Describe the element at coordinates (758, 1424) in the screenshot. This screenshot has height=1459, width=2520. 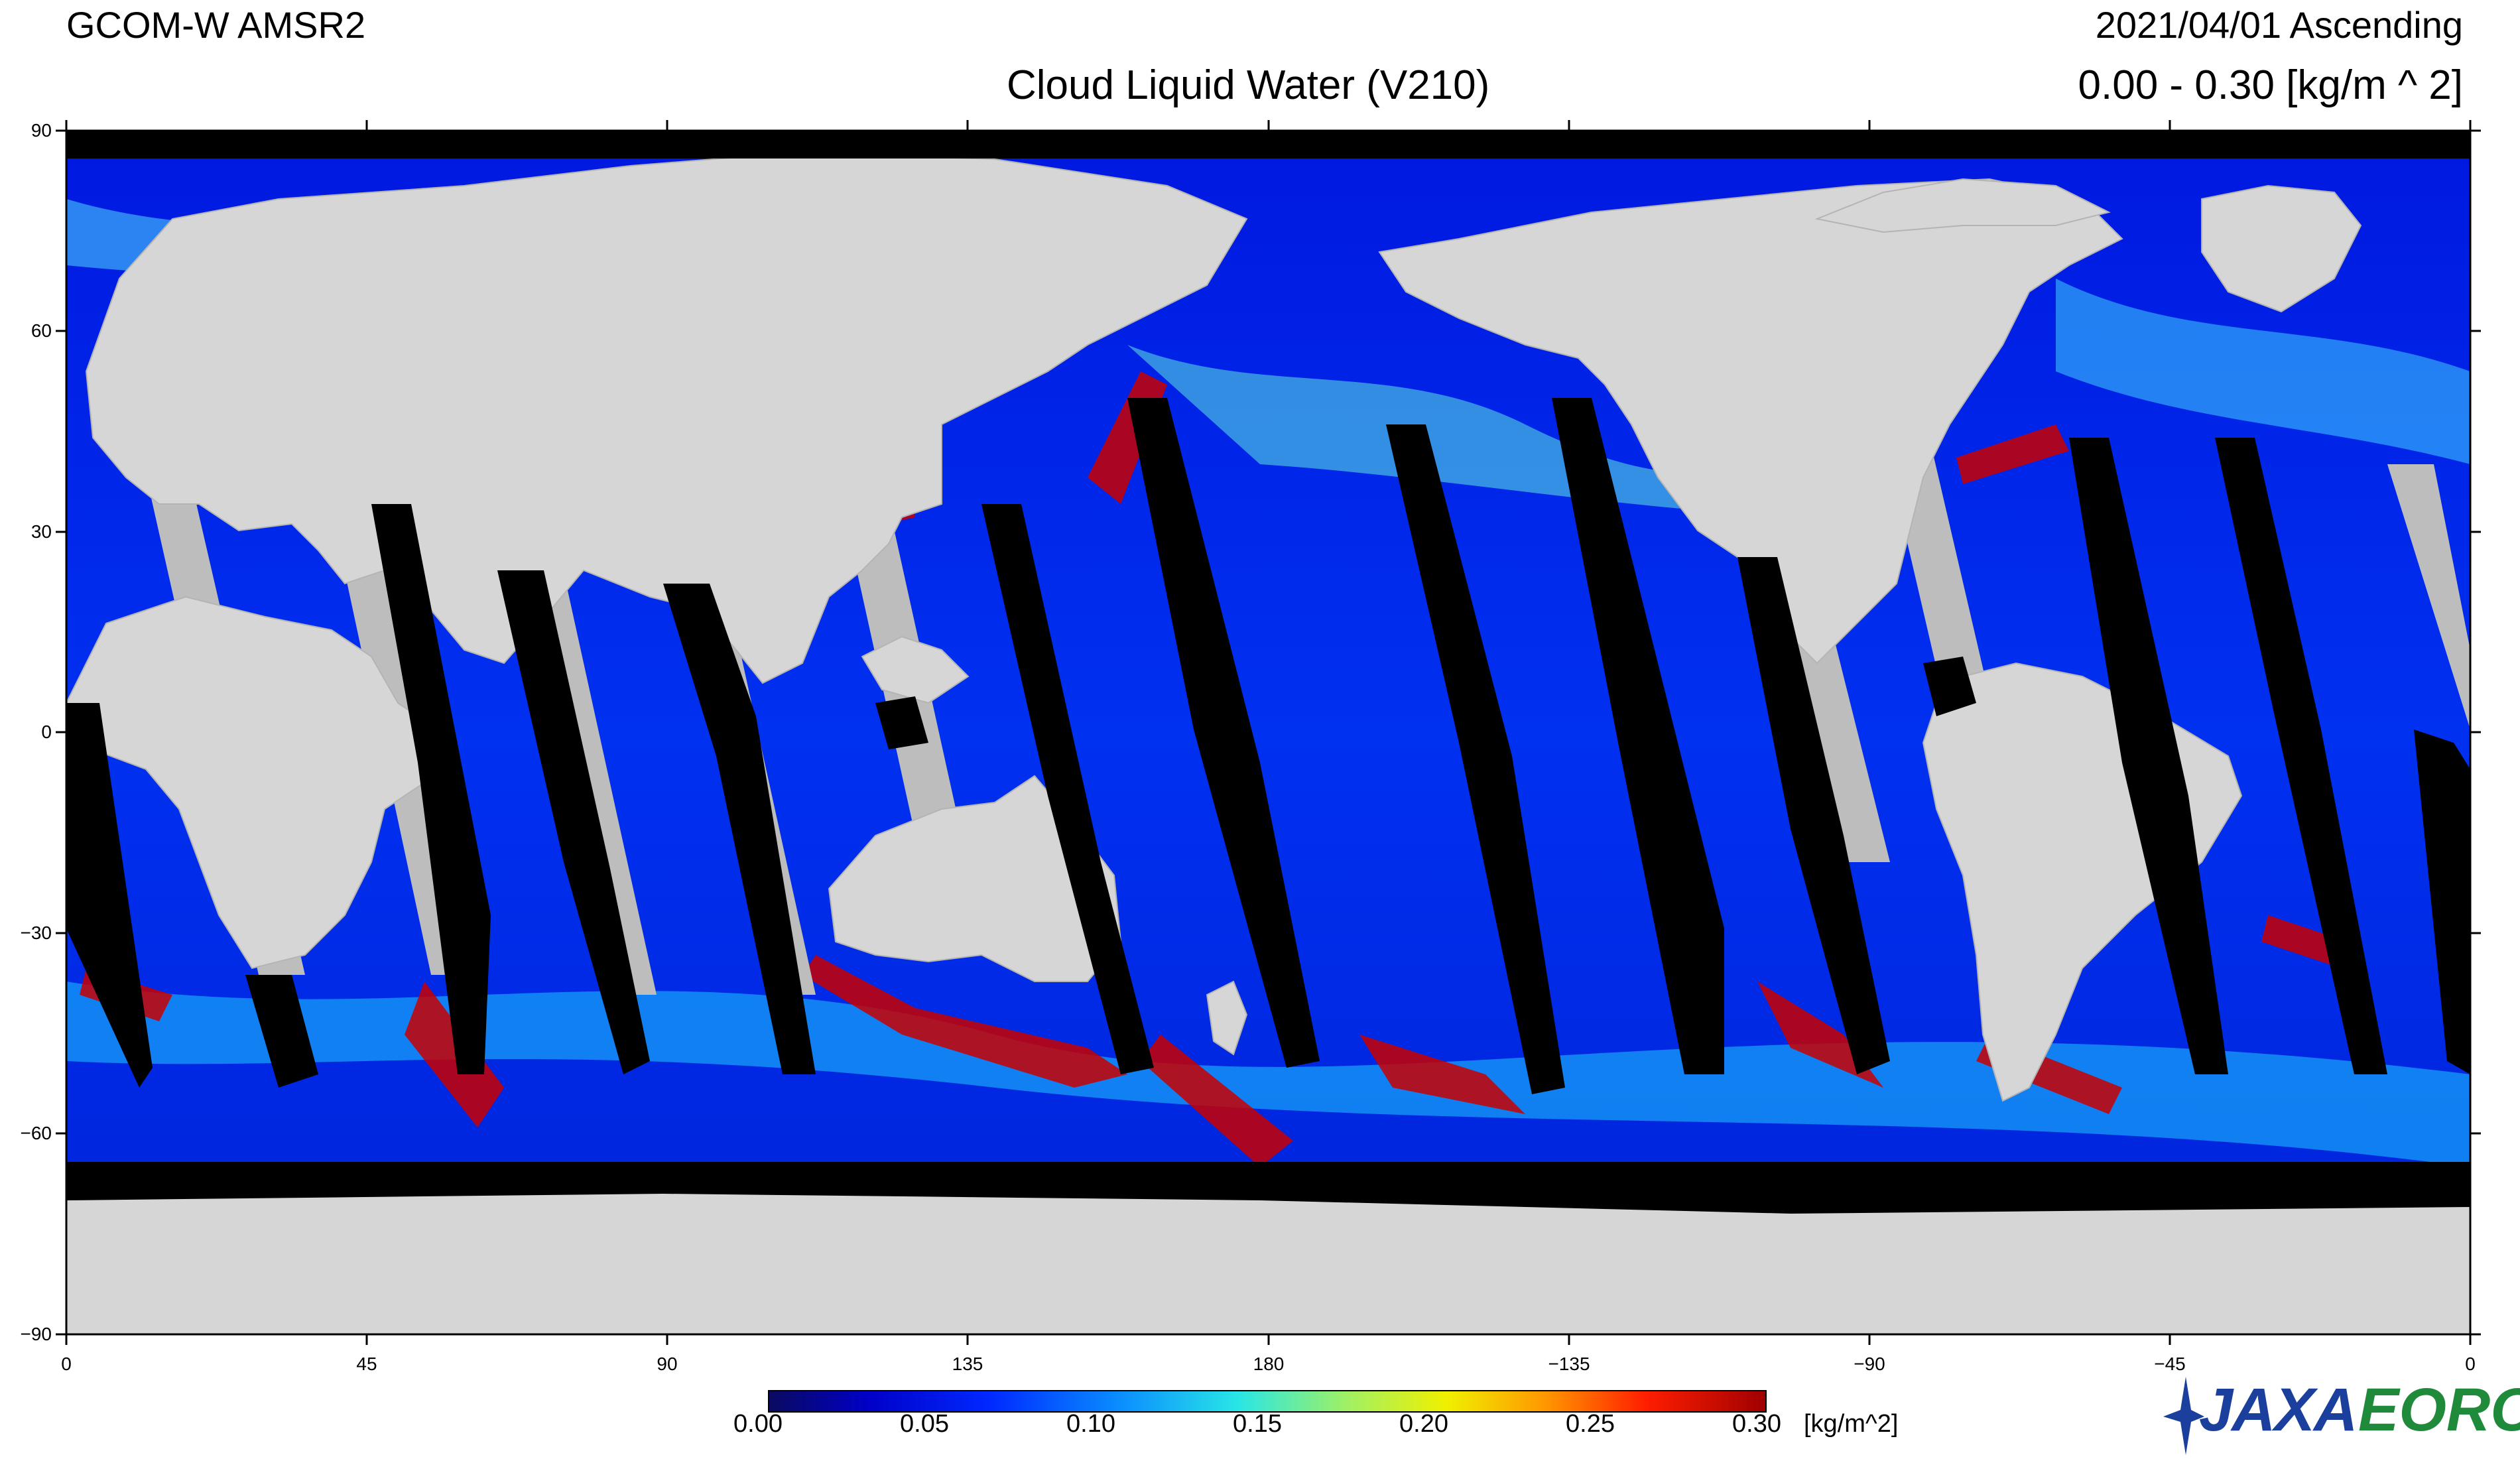
I see `colorbar-label-0: 0.00` at that location.